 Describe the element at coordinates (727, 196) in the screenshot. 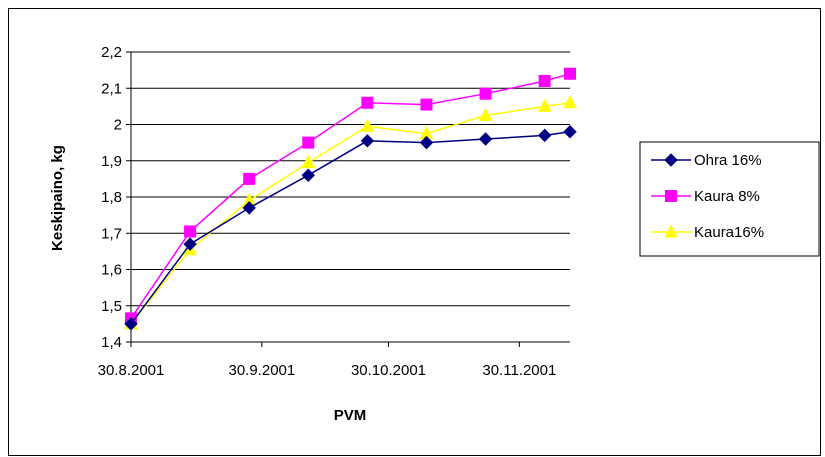

I see `legend-label-1: Kaura 8%` at that location.